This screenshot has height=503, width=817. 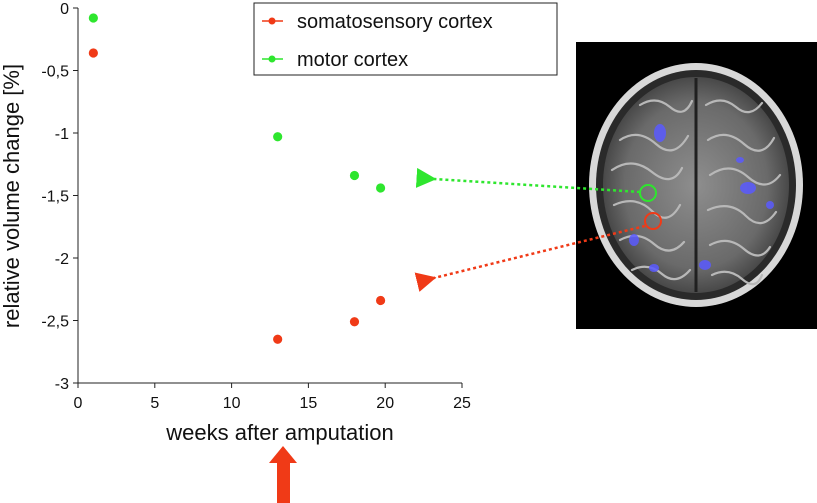 I want to click on motor-cortex-pointer-arrow, so click(x=528, y=180).